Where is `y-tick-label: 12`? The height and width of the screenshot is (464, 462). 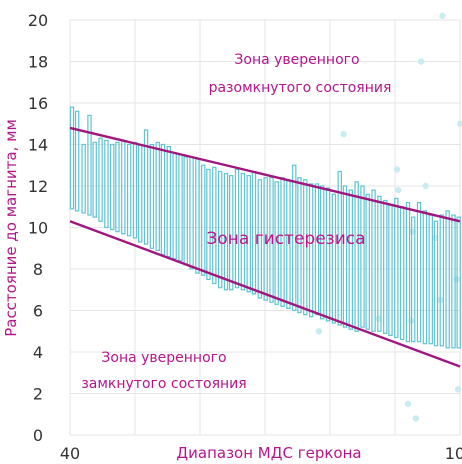 y-tick-label: 12 is located at coordinates (38, 186).